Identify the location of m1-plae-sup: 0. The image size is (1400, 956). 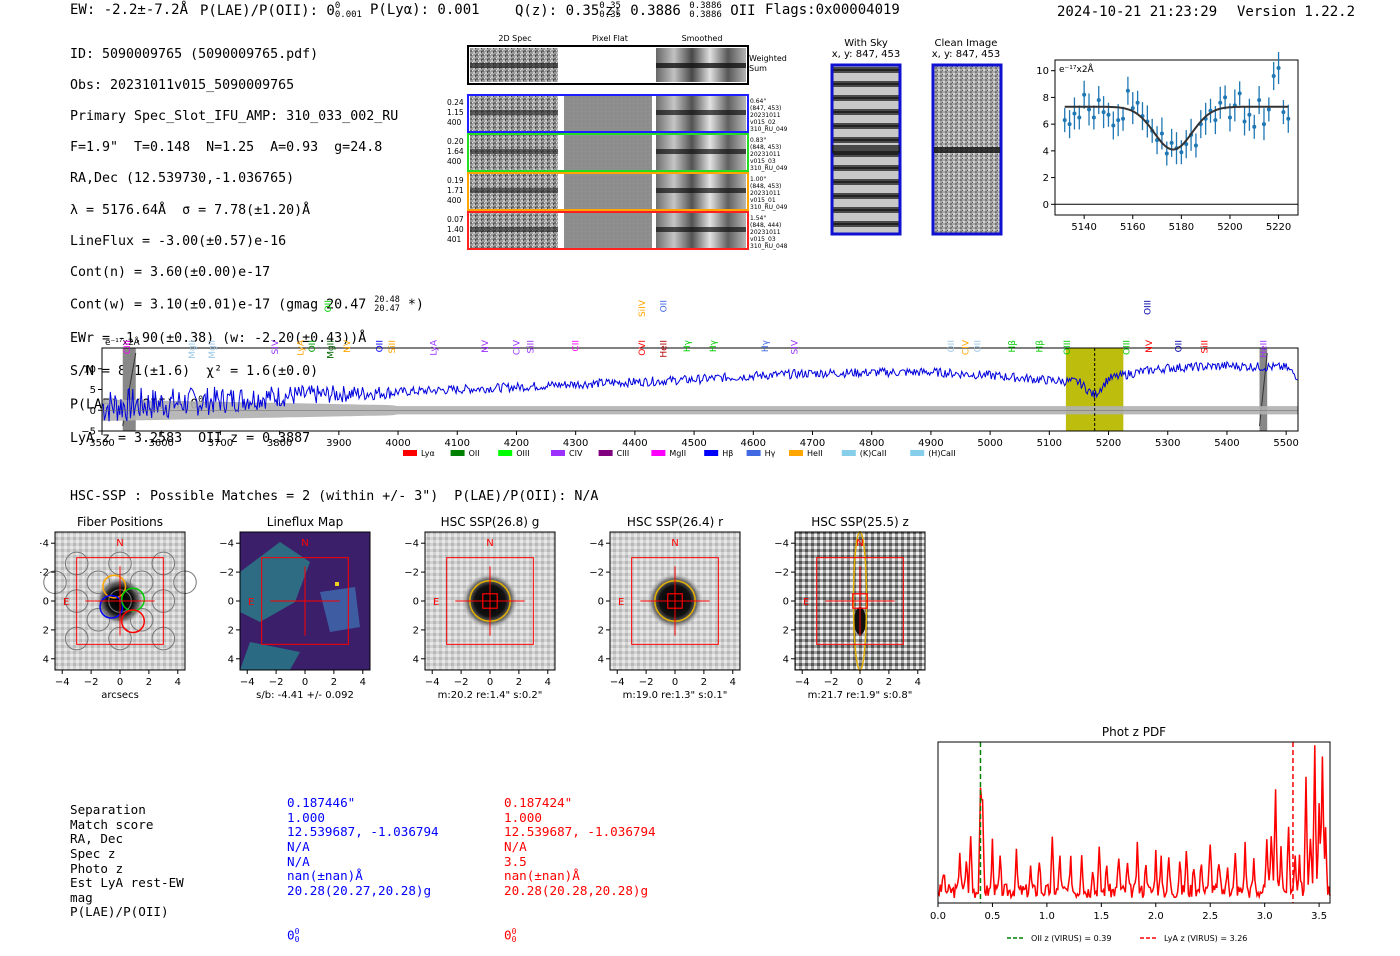
(297, 931).